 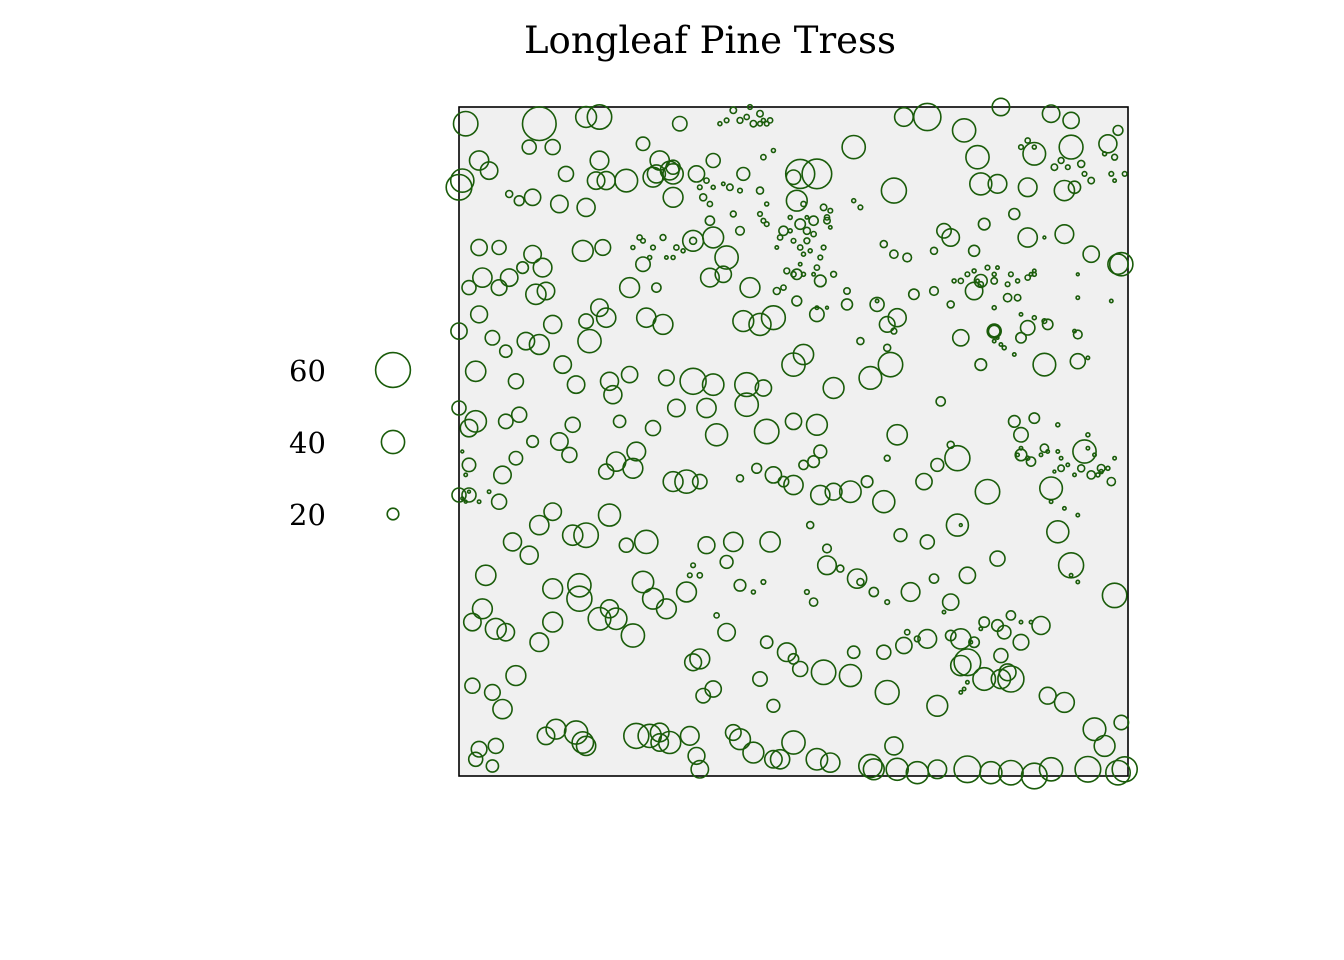 I want to click on legend-label: 60, so click(x=307, y=371).